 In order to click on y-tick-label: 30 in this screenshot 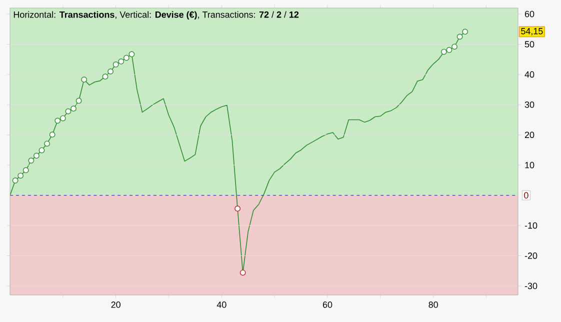, I will do `click(529, 104)`.